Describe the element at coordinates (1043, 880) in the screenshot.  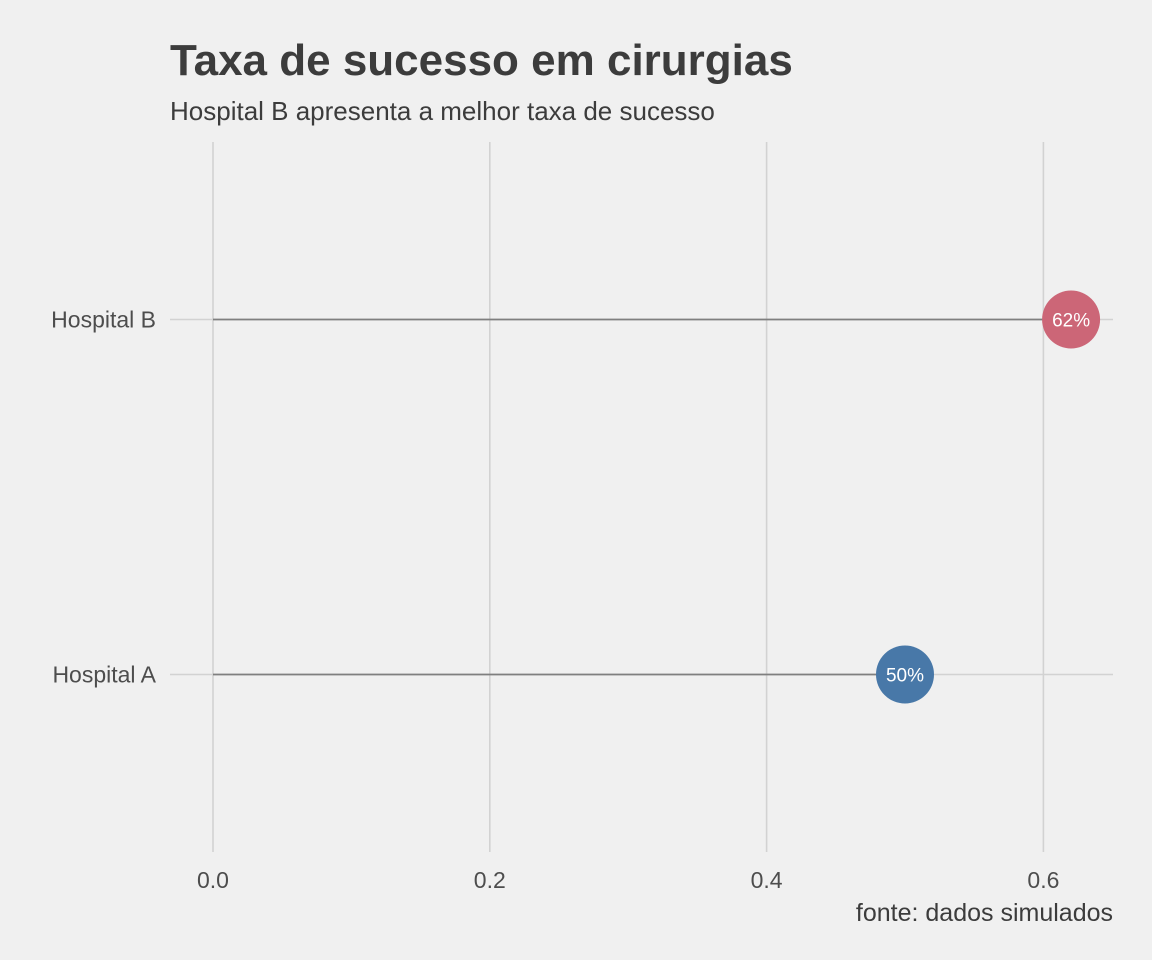
I see `x-tick-label: 0.6` at that location.